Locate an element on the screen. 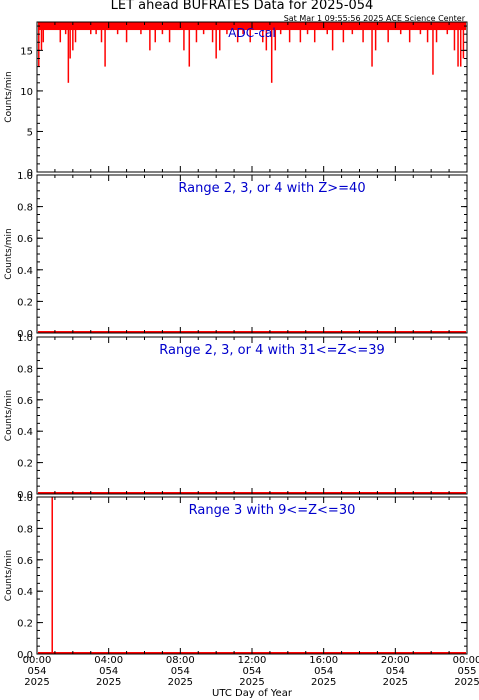 This screenshot has height=700, width=479. y-tick-label: 5 is located at coordinates (30, 132).